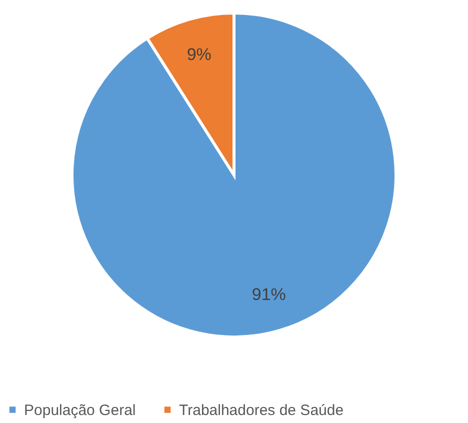 This screenshot has height=423, width=468. I want to click on data-label: 9%, so click(199, 54).